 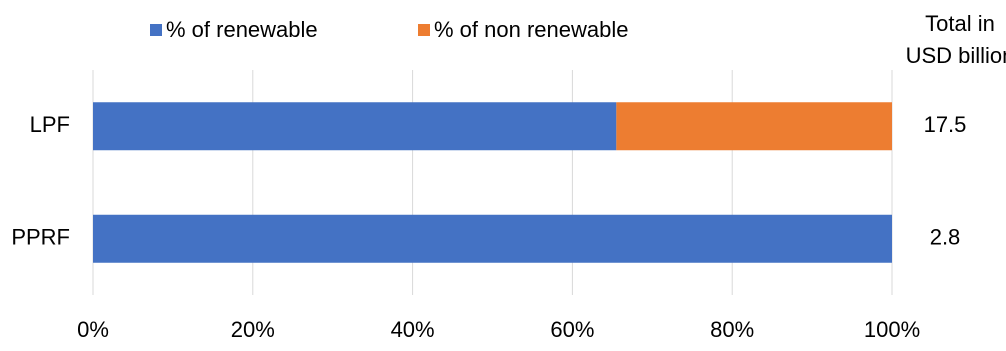 What do you see at coordinates (732, 329) in the screenshot?
I see `x-tick-label: 80%` at bounding box center [732, 329].